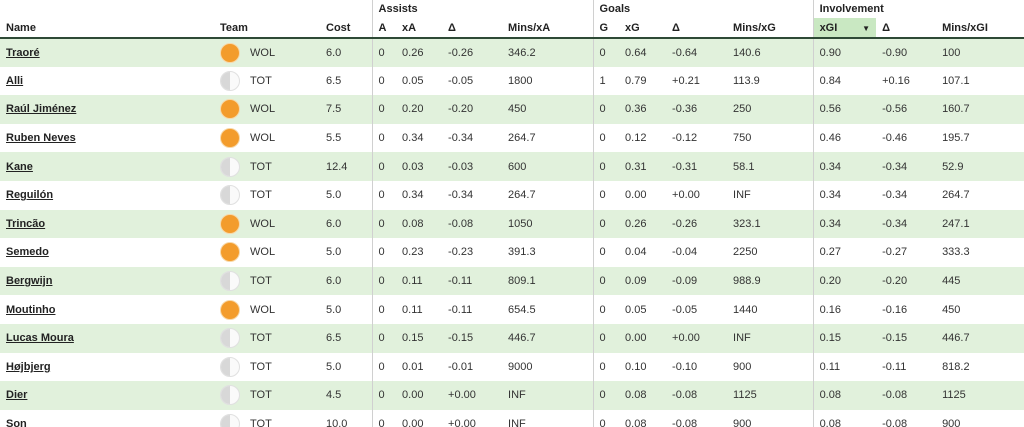 The width and height of the screenshot is (1024, 427). I want to click on header-mins-xa: Mins/xA, so click(548, 28).